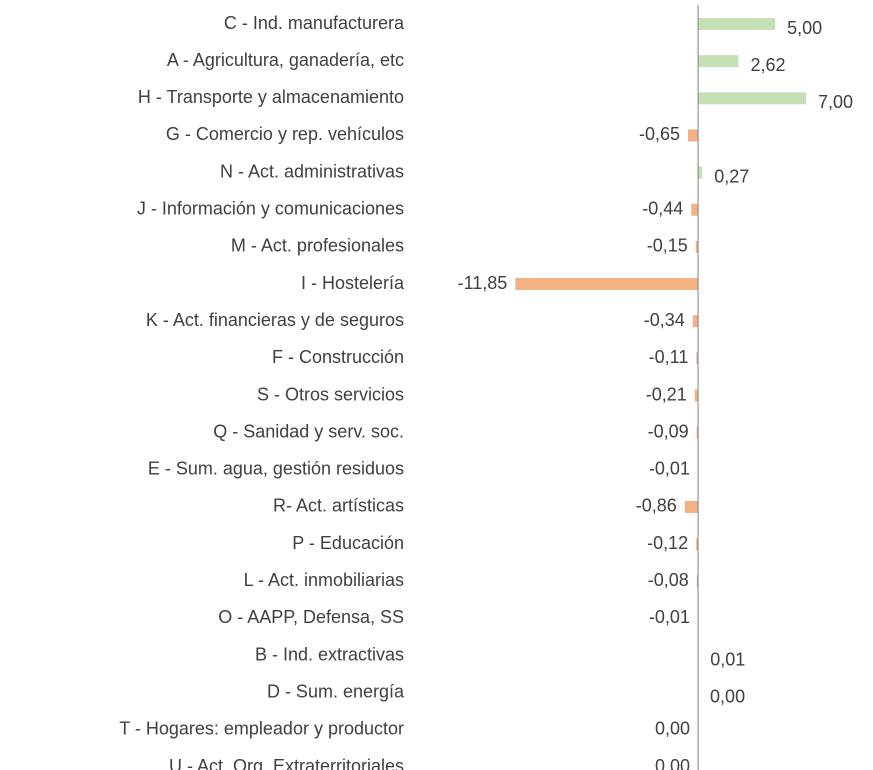 This screenshot has height=770, width=873. Describe the element at coordinates (329, 654) in the screenshot. I see `category-label: B - Ind. extractivas` at that location.